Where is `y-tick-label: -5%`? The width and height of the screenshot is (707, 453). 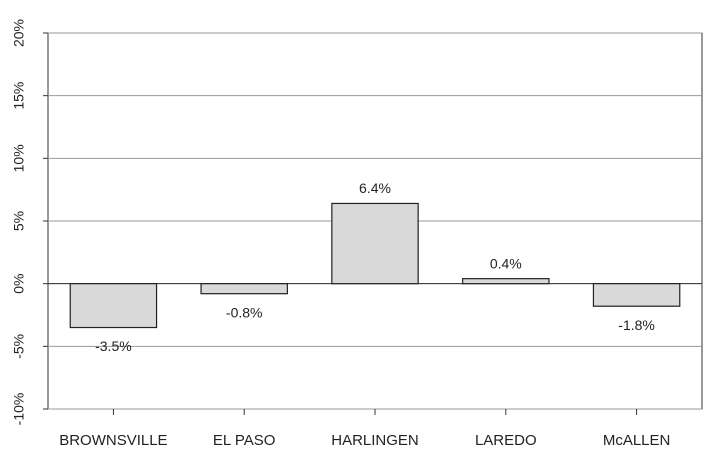 y-tick-label: -5% is located at coordinates (19, 346).